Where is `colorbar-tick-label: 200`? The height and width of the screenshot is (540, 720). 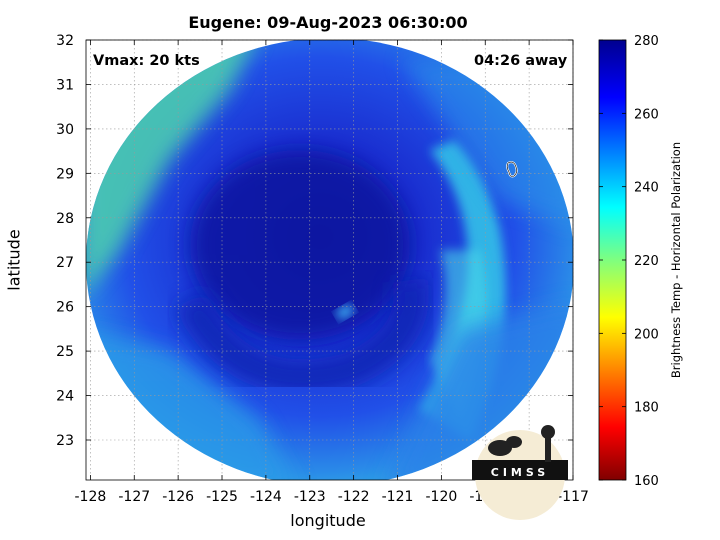 colorbar-tick-label: 200 is located at coordinates (646, 334).